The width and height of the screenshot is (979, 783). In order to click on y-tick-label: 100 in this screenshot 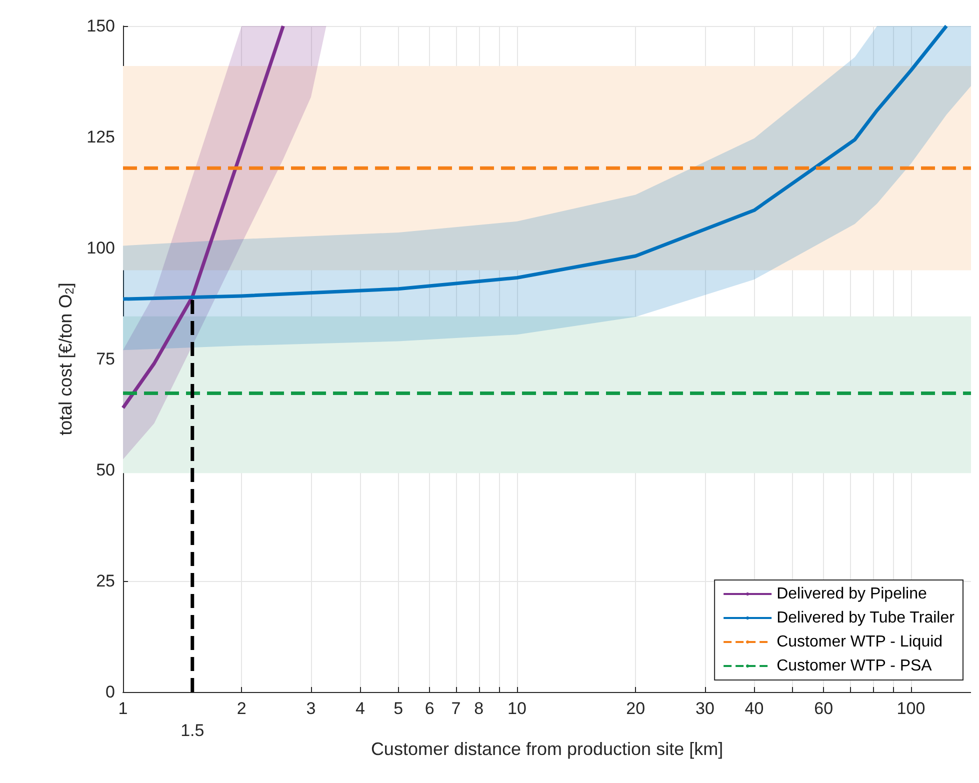, I will do `click(100, 248)`.